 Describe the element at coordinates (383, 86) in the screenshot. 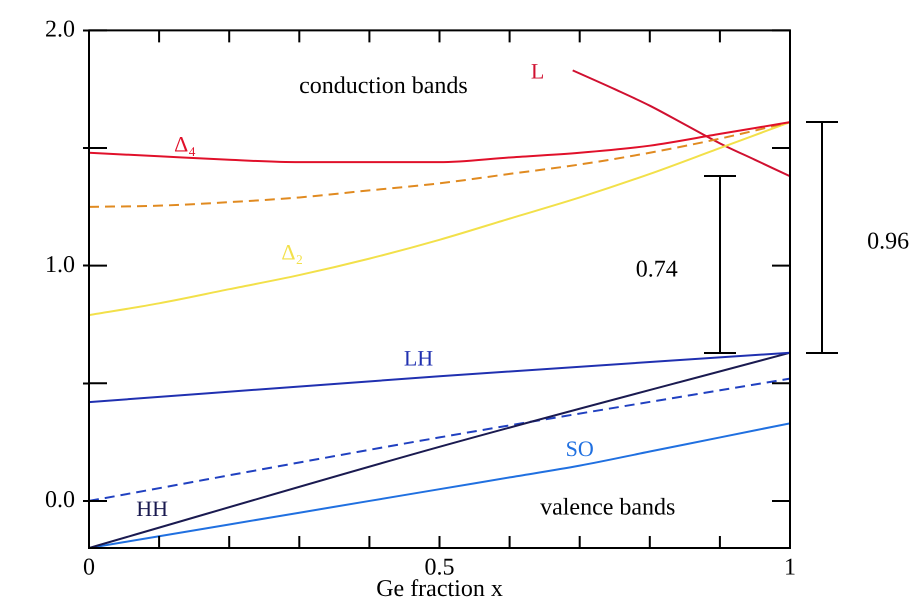

I see `annotation: conduction bands` at that location.